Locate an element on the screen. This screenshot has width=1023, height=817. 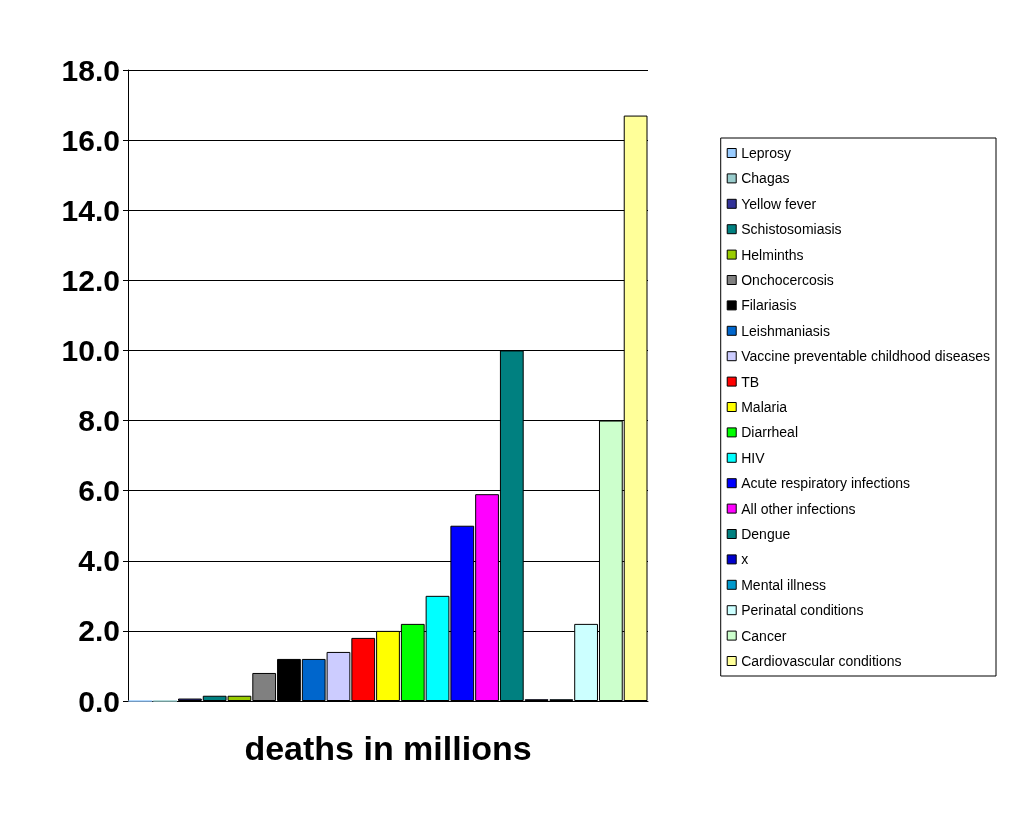
legend-label: x is located at coordinates (745, 559).